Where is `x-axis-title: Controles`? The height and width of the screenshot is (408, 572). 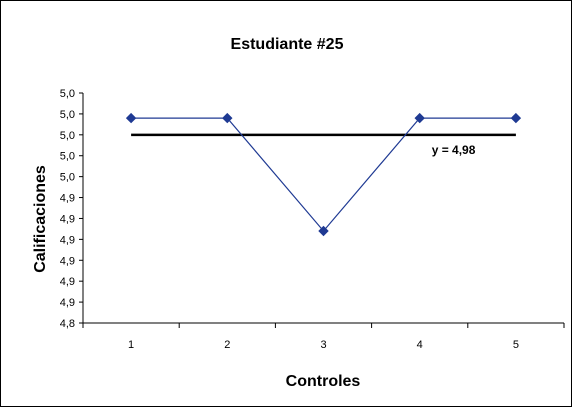 x-axis-title: Controles is located at coordinates (323, 381).